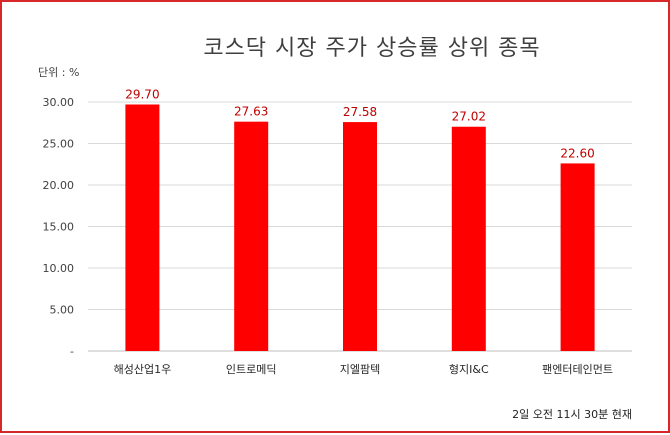  I want to click on x-tick-label: 인트로메딕, so click(251, 369).